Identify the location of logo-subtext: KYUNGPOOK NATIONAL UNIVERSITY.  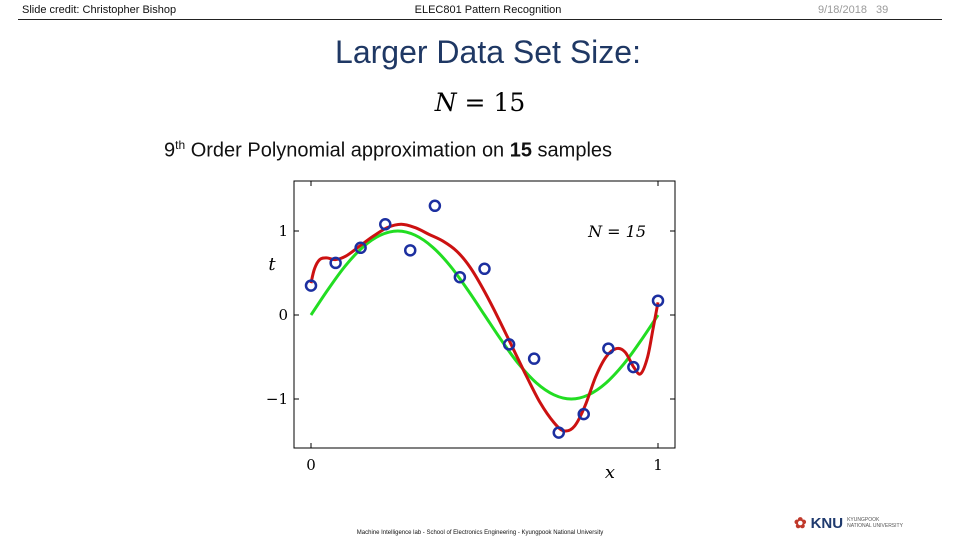
(875, 523).